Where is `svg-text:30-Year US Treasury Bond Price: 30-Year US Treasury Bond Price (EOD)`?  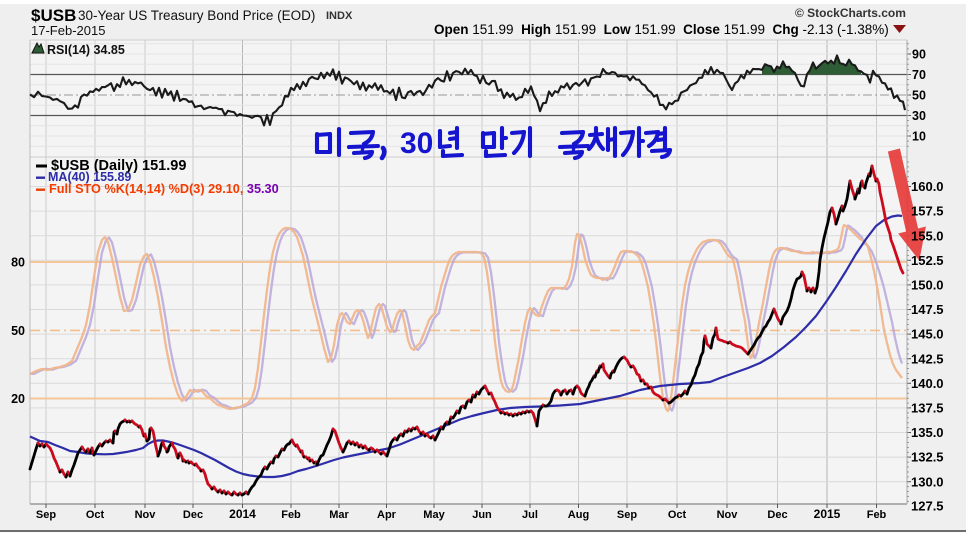
svg-text:30-Year US Treasury Bond Price: 30-Year US Treasury Bond Price (EOD) is located at coordinates (196, 15).